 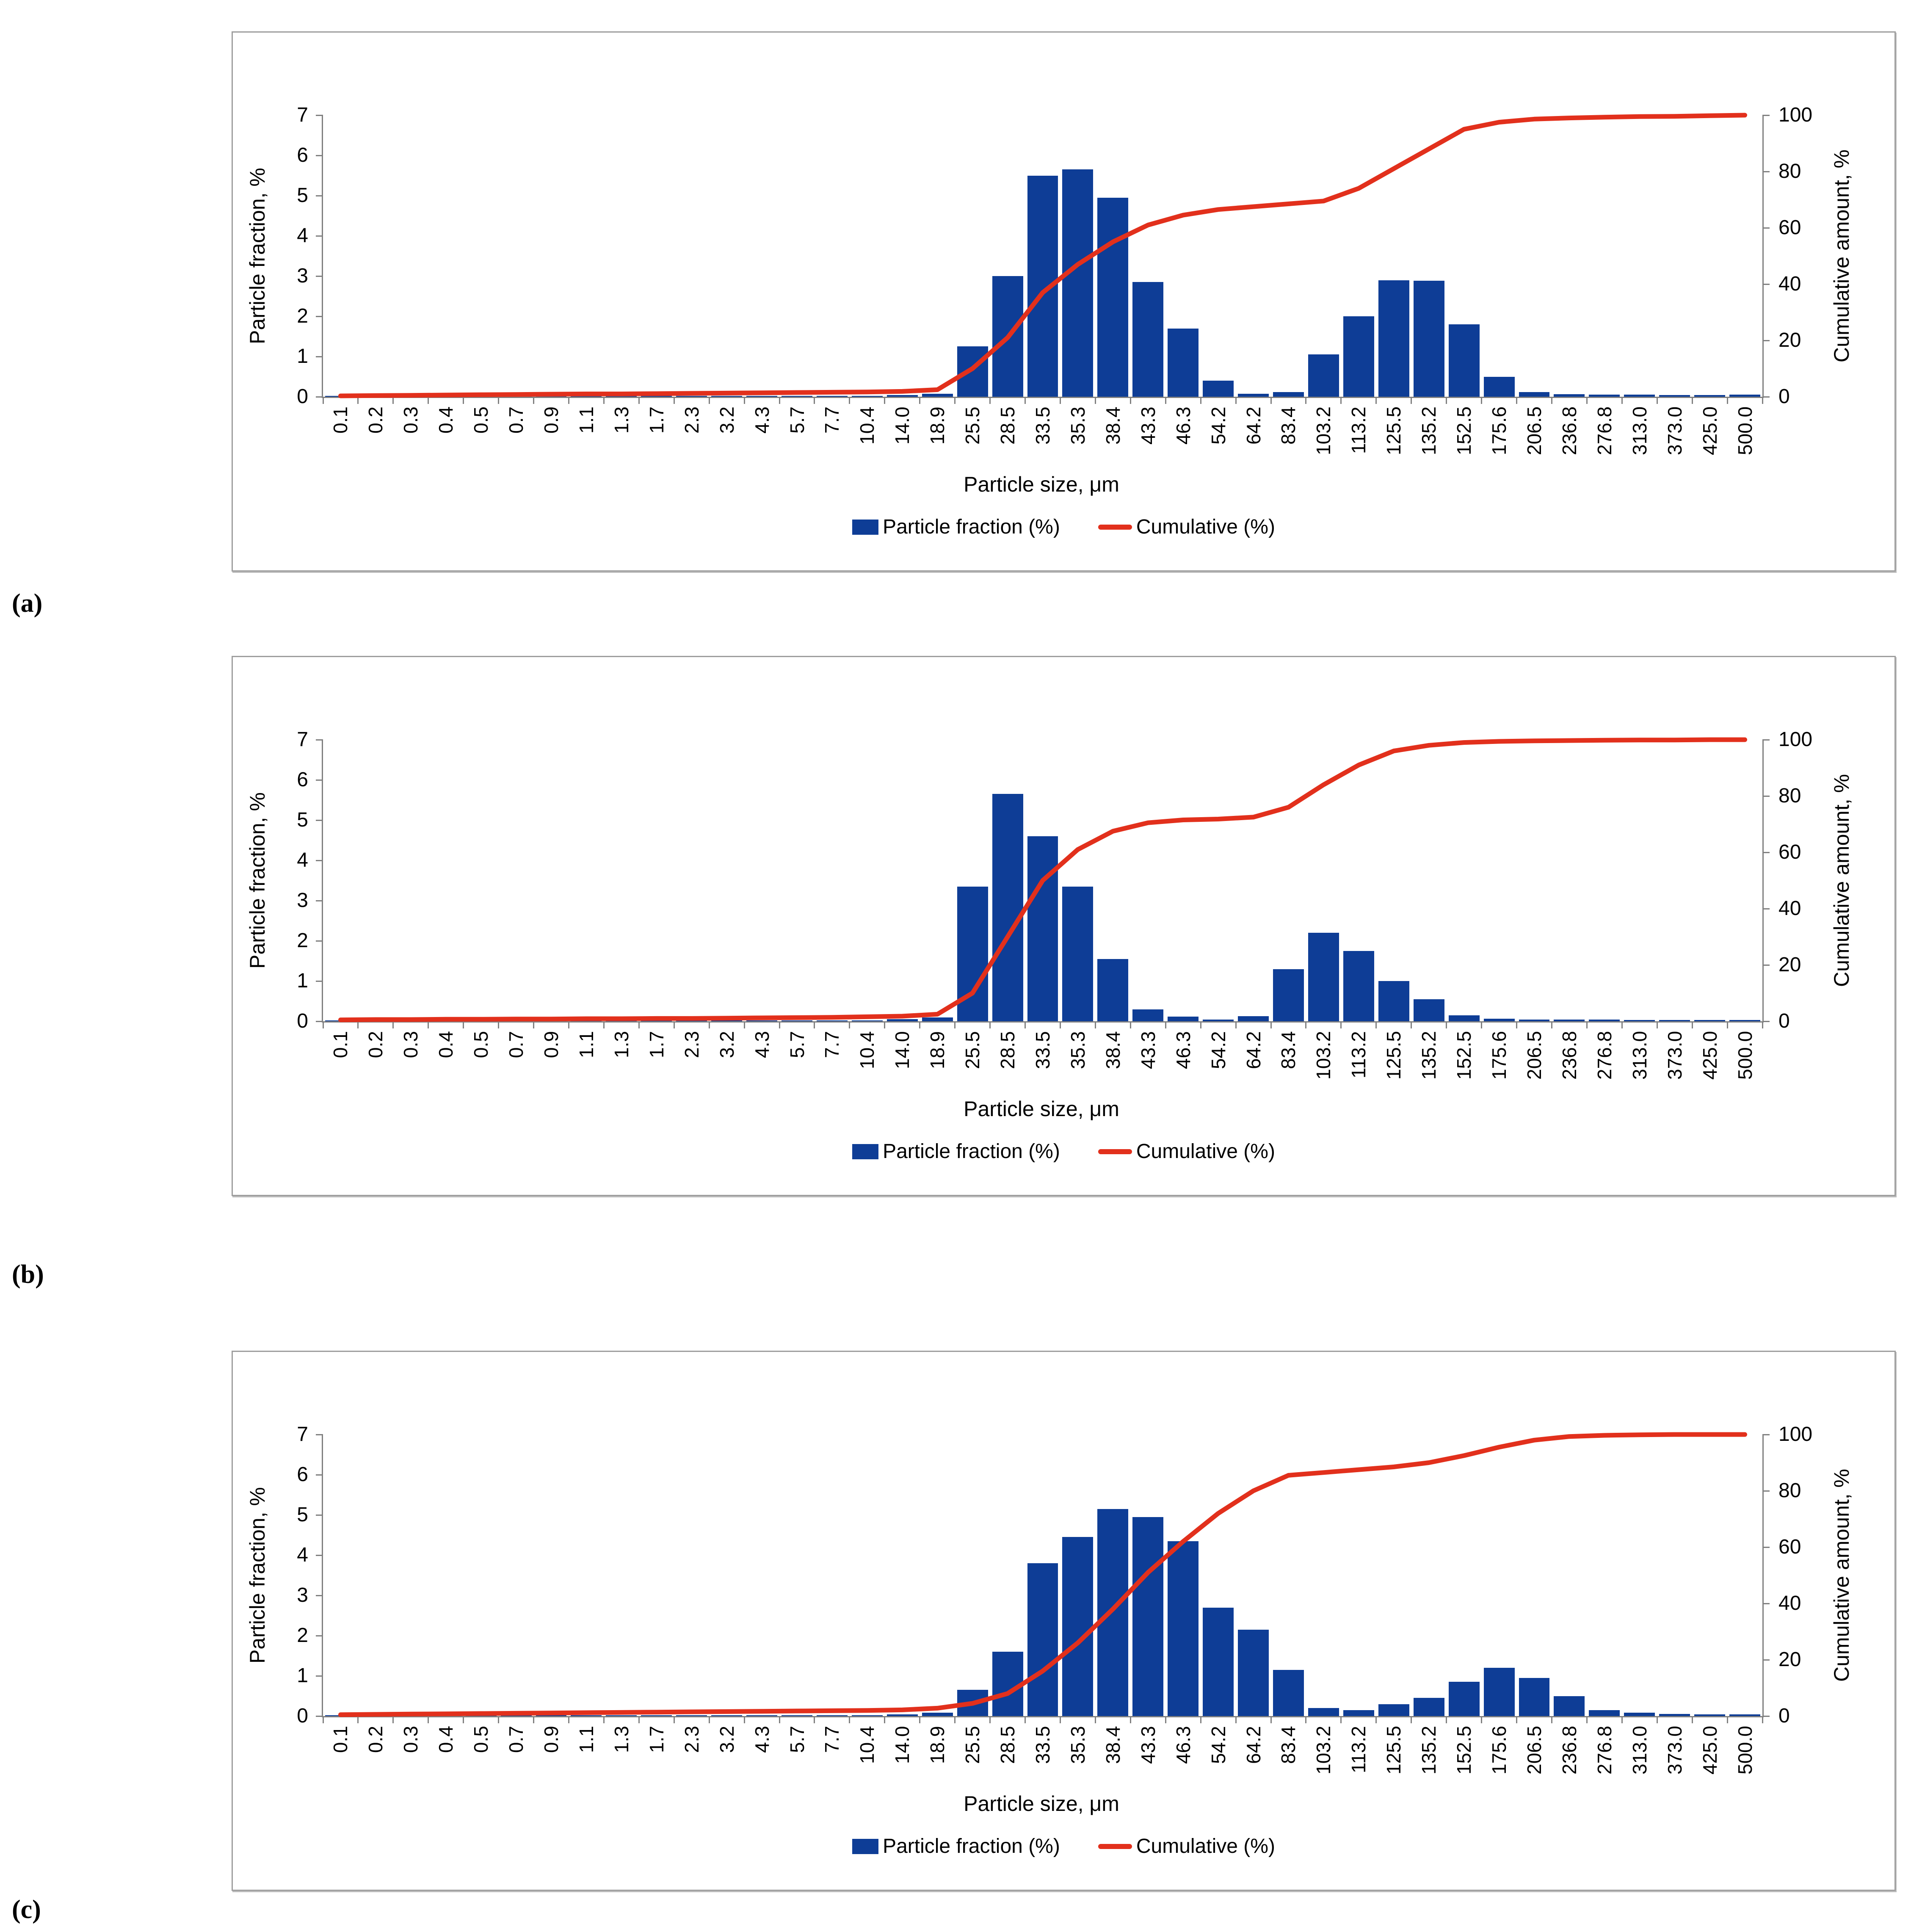 I want to click on legend-line-label: Cumulative (%), so click(x=1205, y=527).